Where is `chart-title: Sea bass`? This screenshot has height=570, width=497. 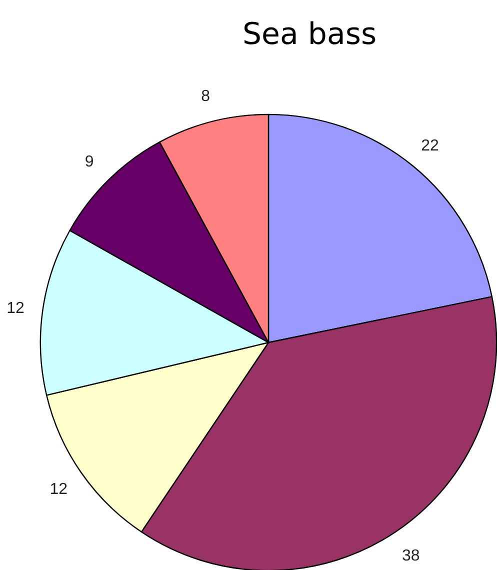 chart-title: Sea bass is located at coordinates (309, 34).